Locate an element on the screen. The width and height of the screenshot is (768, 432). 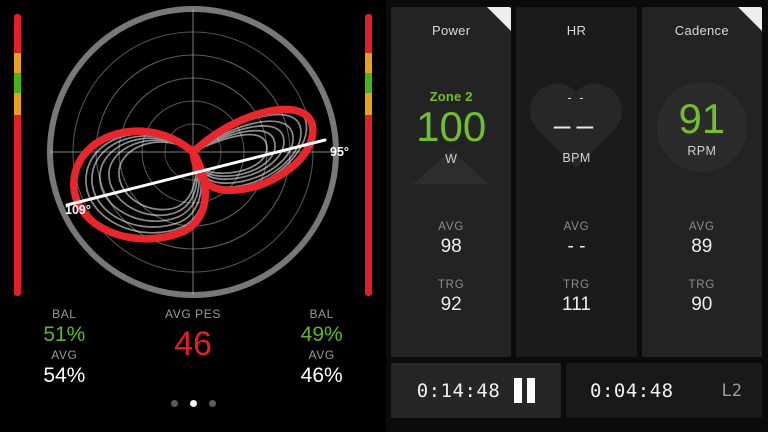
cadence-circle-icon is located at coordinates (701, 127).